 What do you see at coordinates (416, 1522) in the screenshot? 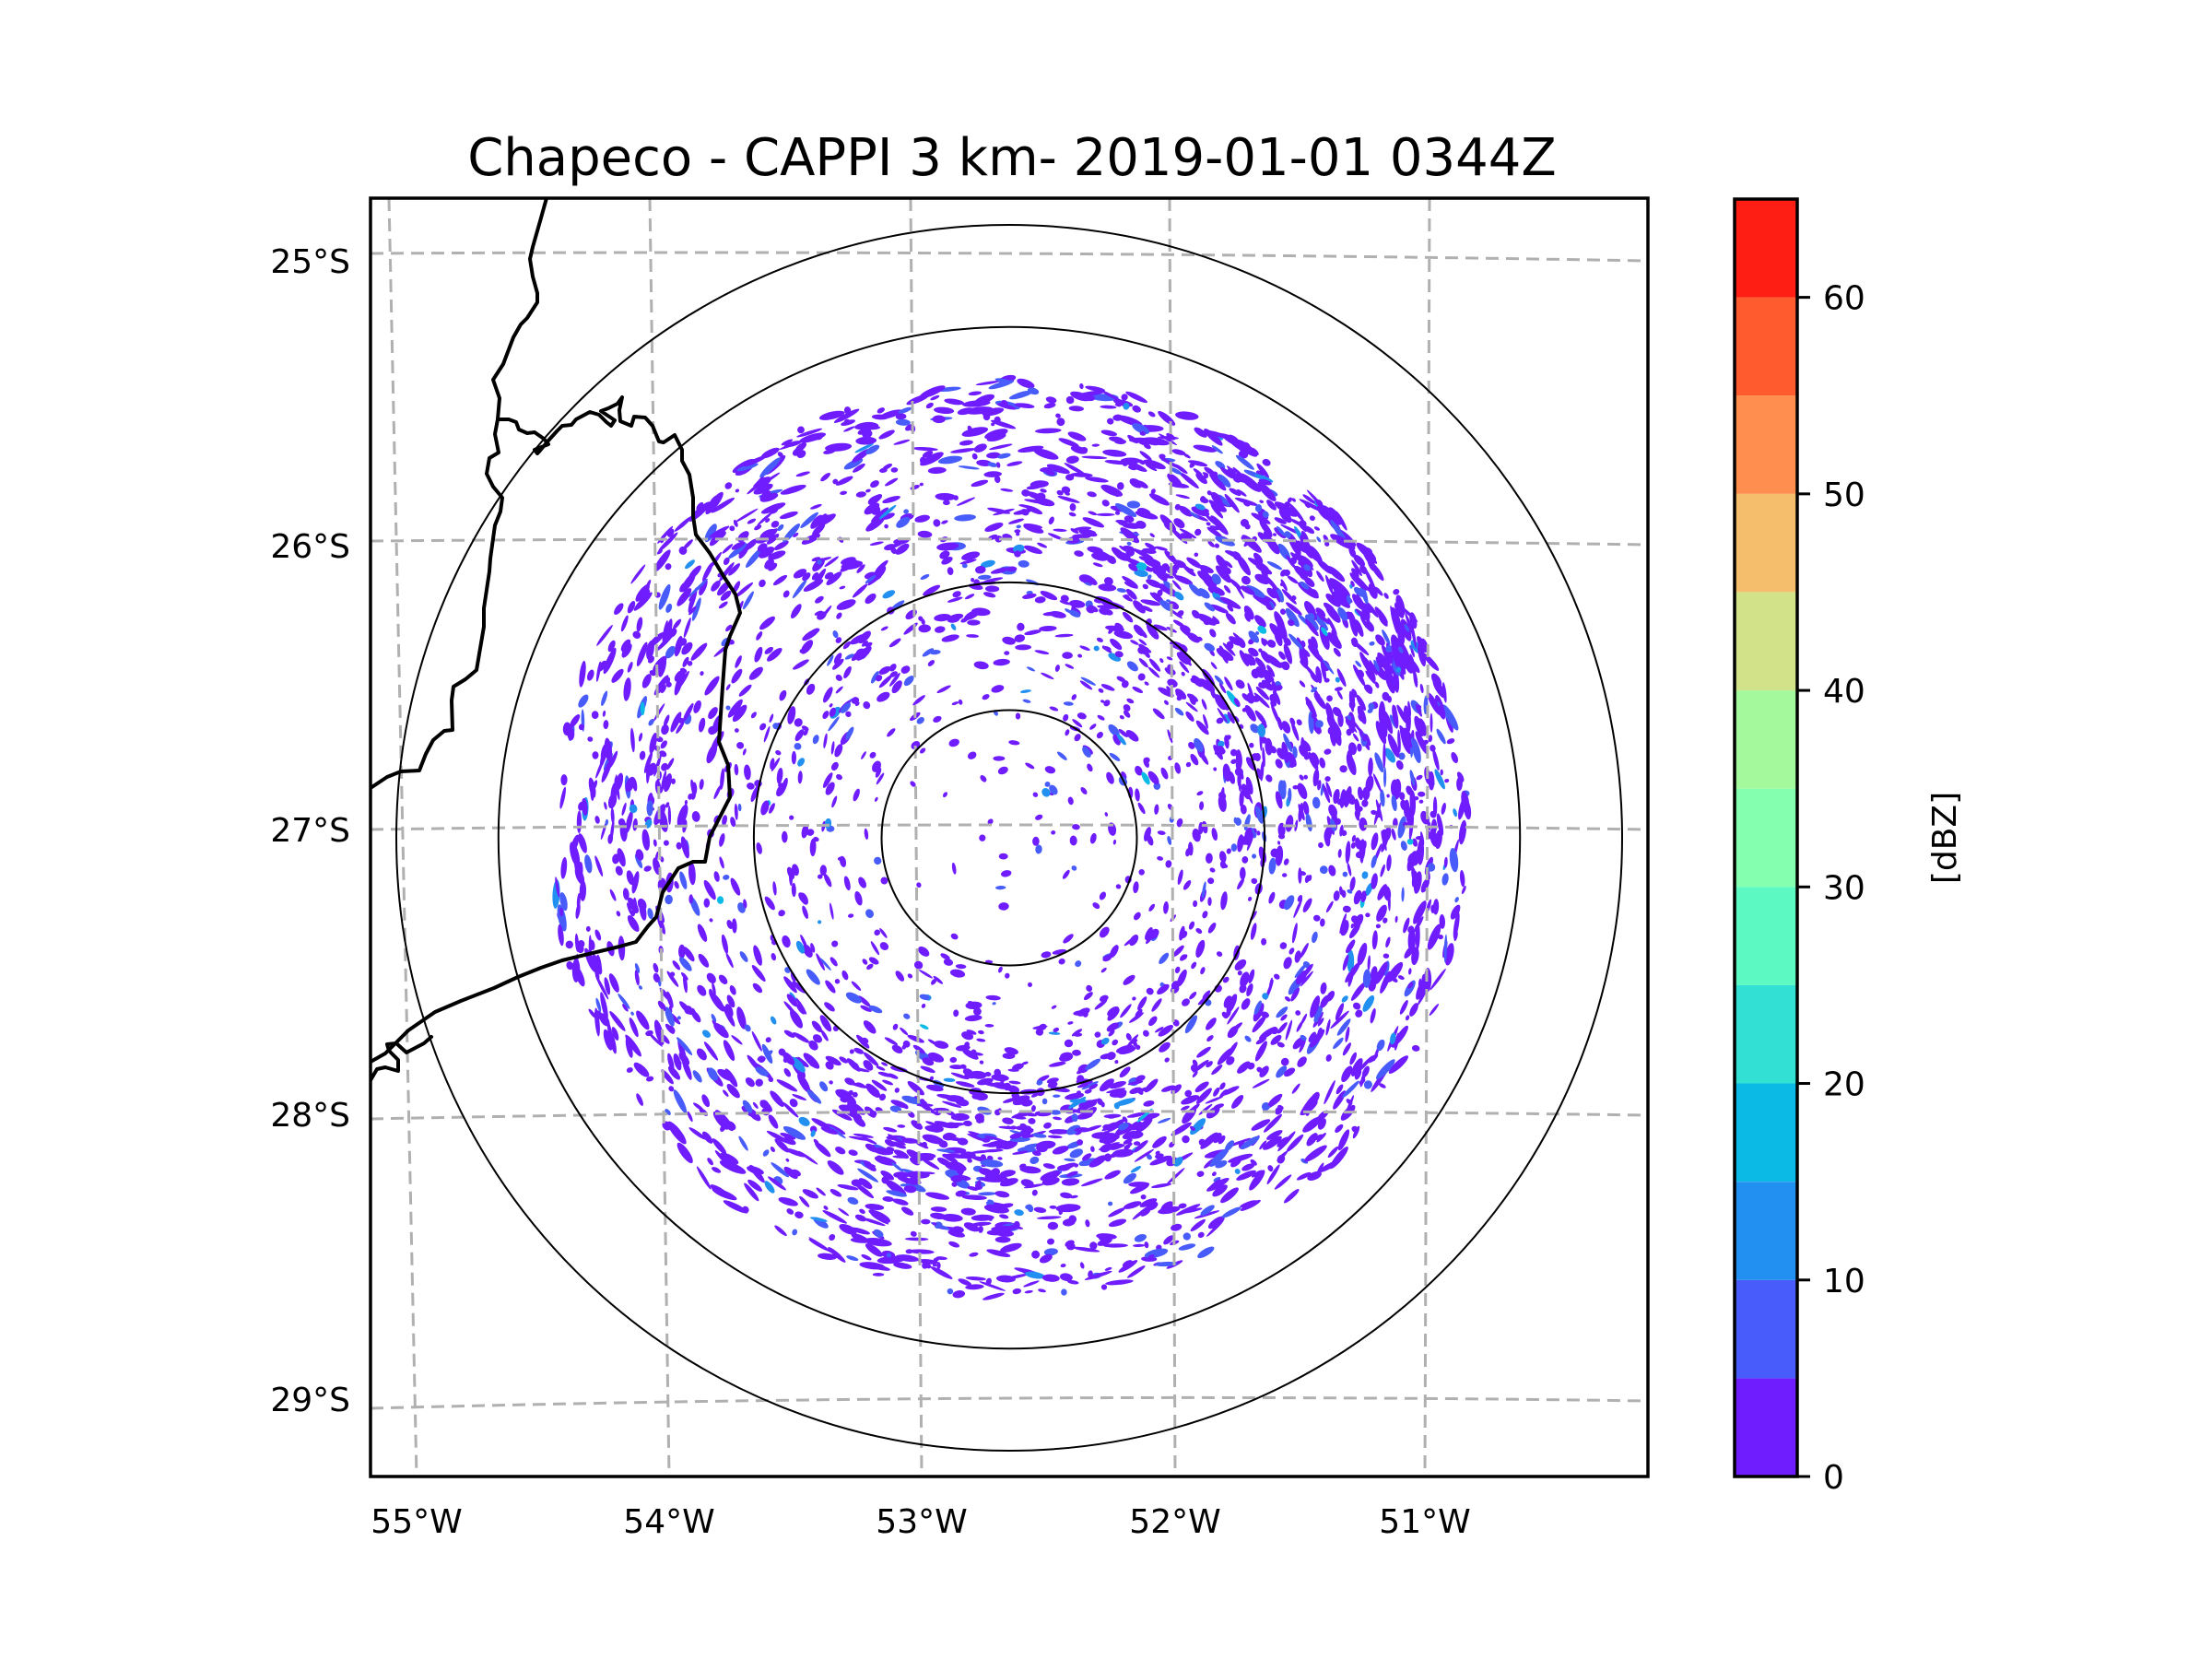
I see `lon-label: 55°W` at bounding box center [416, 1522].